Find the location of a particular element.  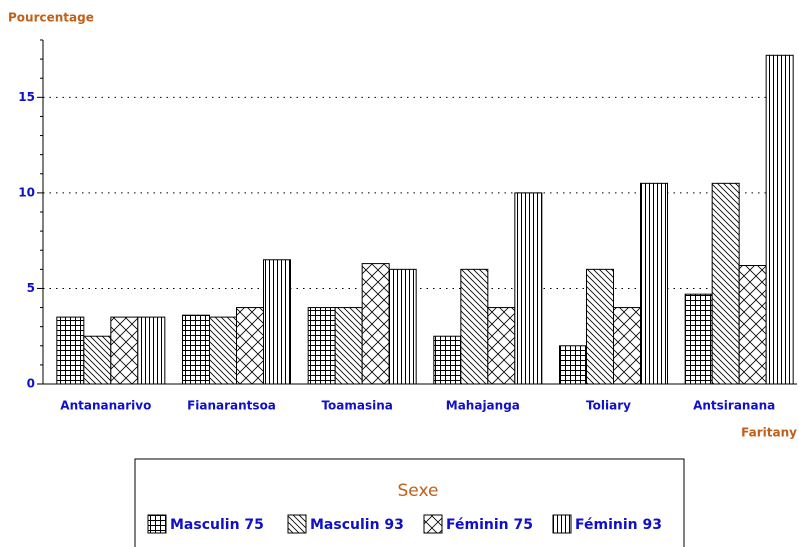

x-axis-label: Faritany is located at coordinates (769, 433).